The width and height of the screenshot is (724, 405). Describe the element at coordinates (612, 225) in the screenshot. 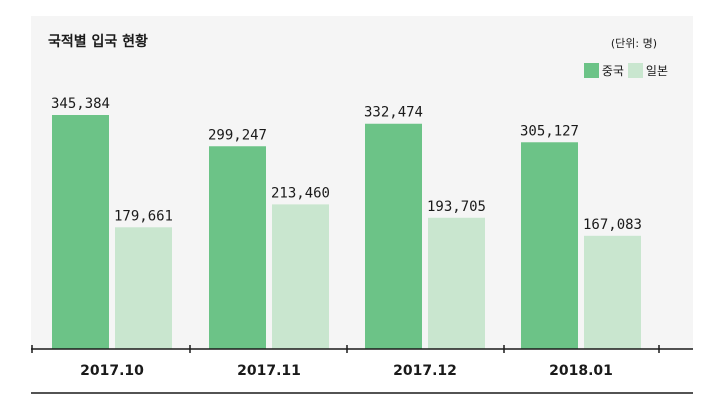

I see `value-label-japan-2018.01: 167,083` at that location.